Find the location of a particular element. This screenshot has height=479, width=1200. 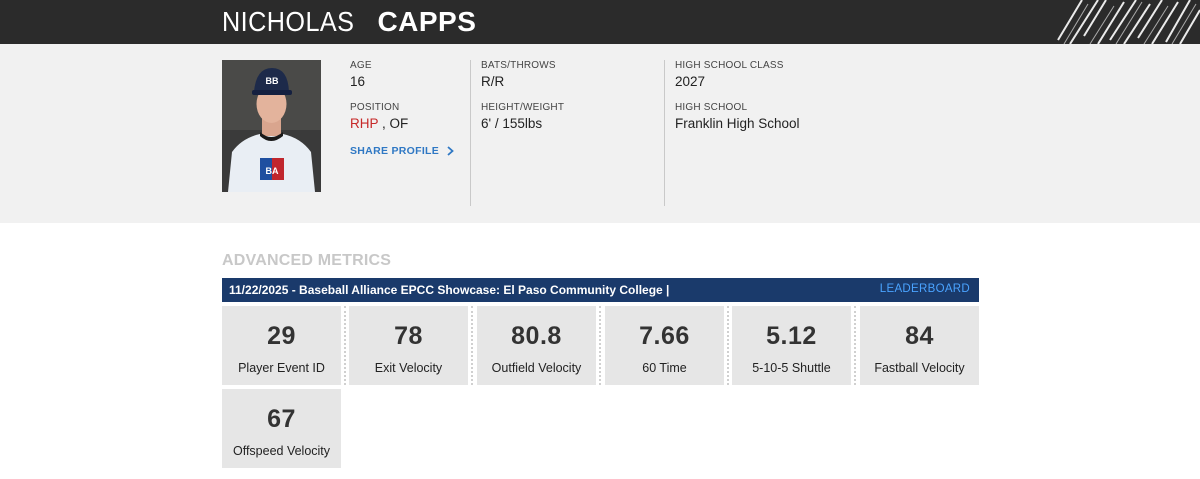

metric-tile: 80.8 Outfield Velocity is located at coordinates (536, 345).